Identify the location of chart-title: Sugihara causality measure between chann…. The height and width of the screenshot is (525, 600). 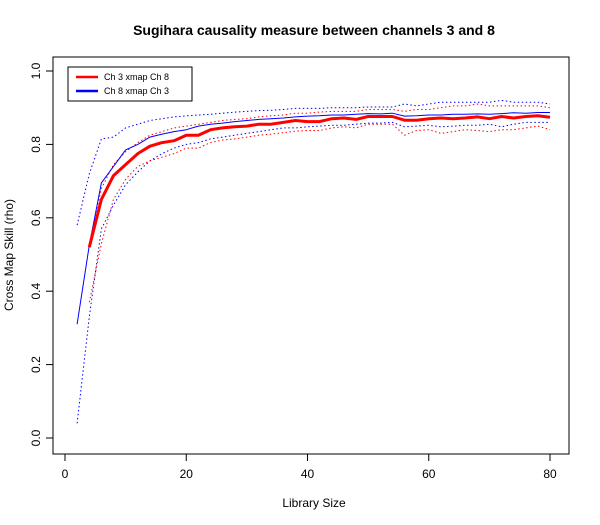
(314, 30).